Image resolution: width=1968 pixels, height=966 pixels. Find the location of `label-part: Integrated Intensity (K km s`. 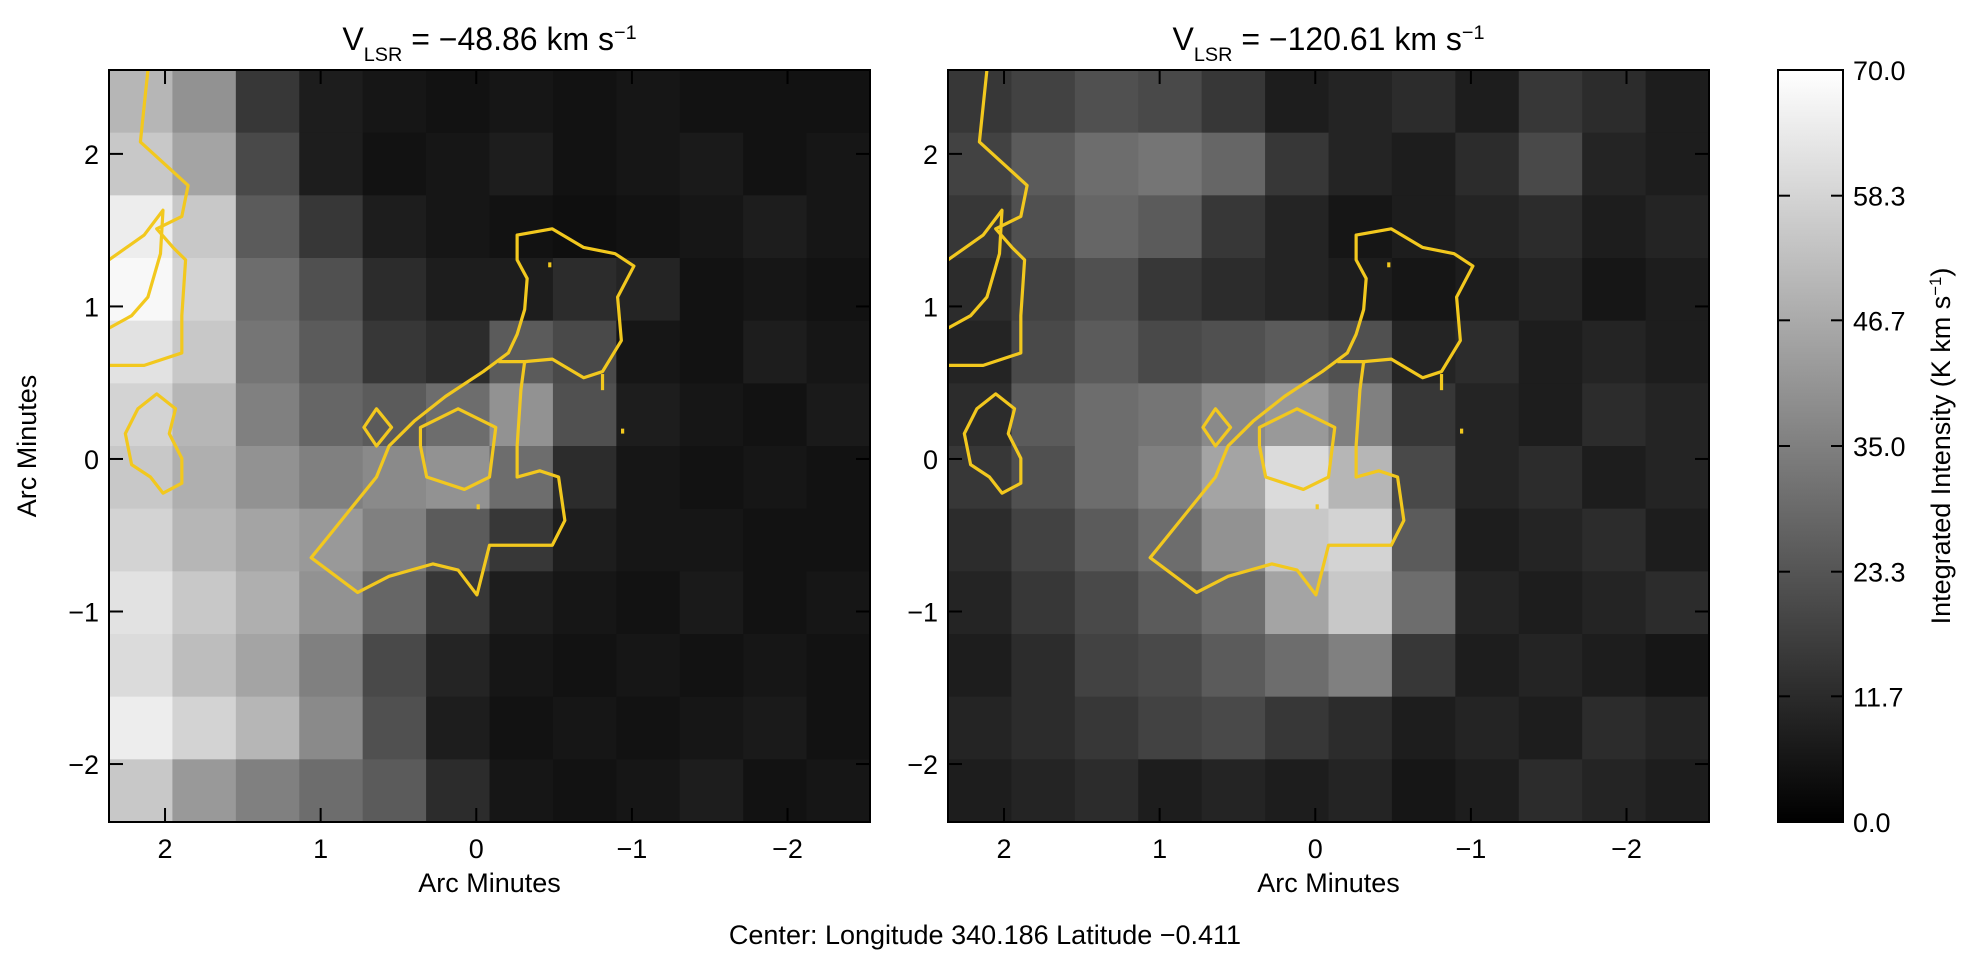

label-part: Integrated Intensity (K km s is located at coordinates (1941, 460).